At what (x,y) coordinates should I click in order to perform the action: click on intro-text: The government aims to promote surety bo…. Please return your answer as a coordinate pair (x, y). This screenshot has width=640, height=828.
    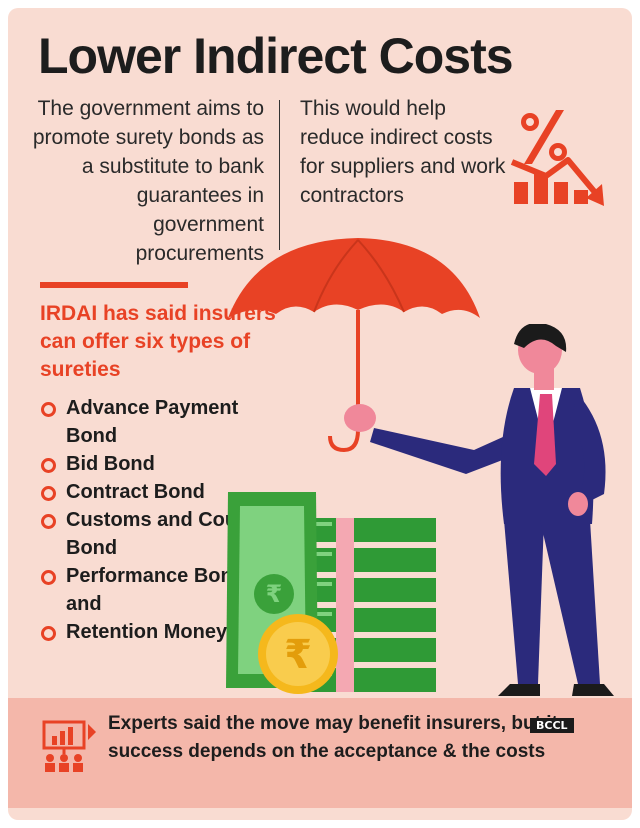
    Looking at the image, I should click on (148, 181).